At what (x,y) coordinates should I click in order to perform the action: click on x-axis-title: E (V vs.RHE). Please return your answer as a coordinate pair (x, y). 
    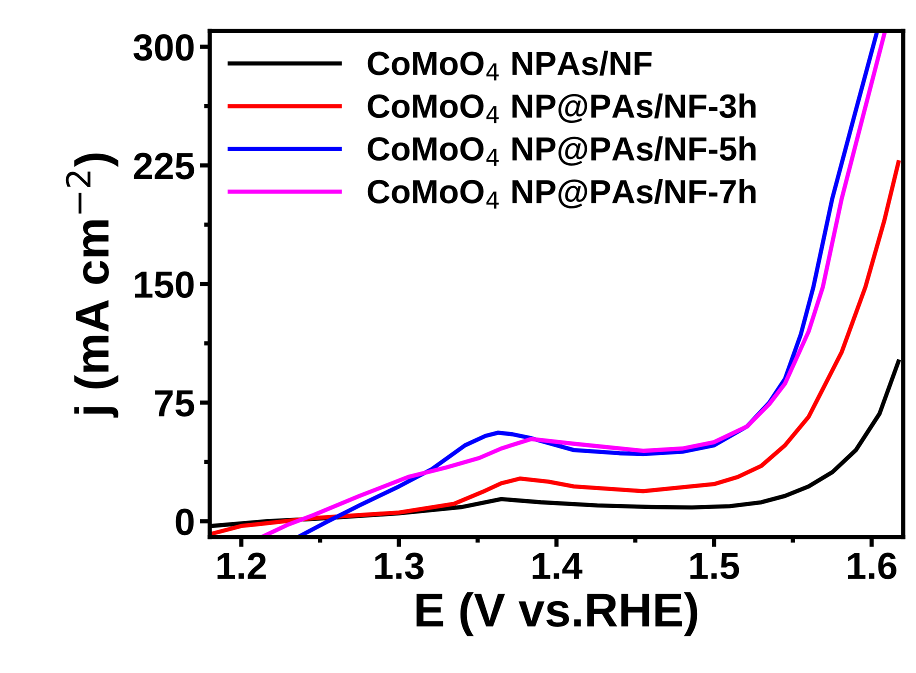
    Looking at the image, I should click on (557, 614).